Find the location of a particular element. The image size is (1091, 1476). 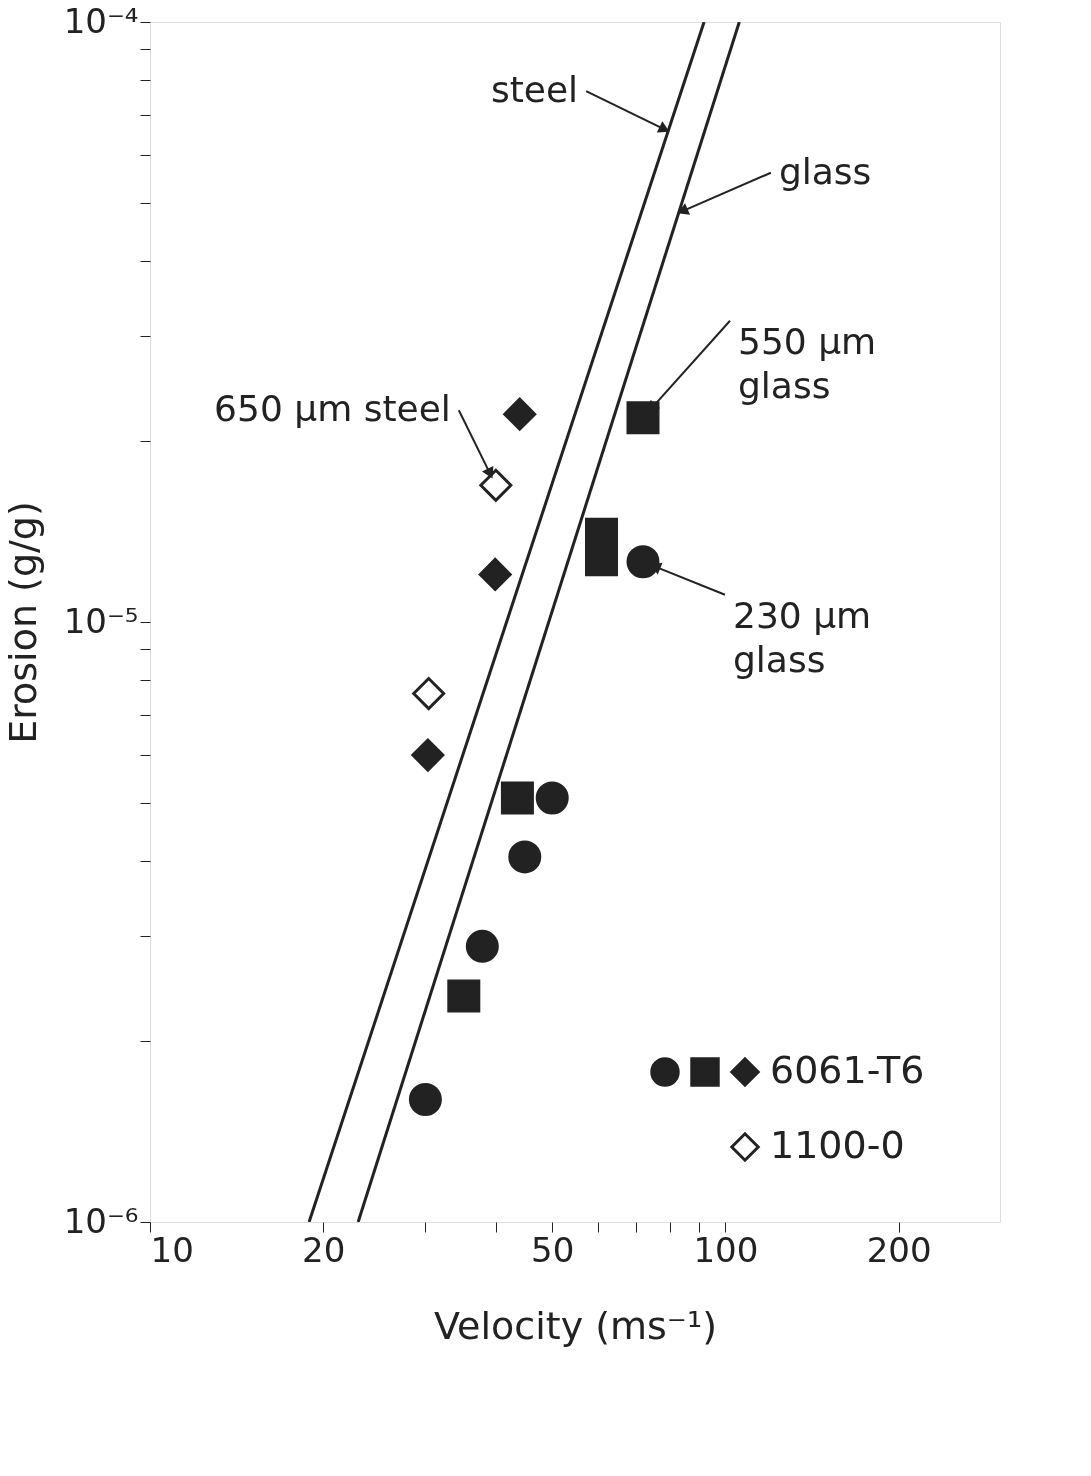

y-tick-label: 10⁻⁶ is located at coordinates (101, 1220).